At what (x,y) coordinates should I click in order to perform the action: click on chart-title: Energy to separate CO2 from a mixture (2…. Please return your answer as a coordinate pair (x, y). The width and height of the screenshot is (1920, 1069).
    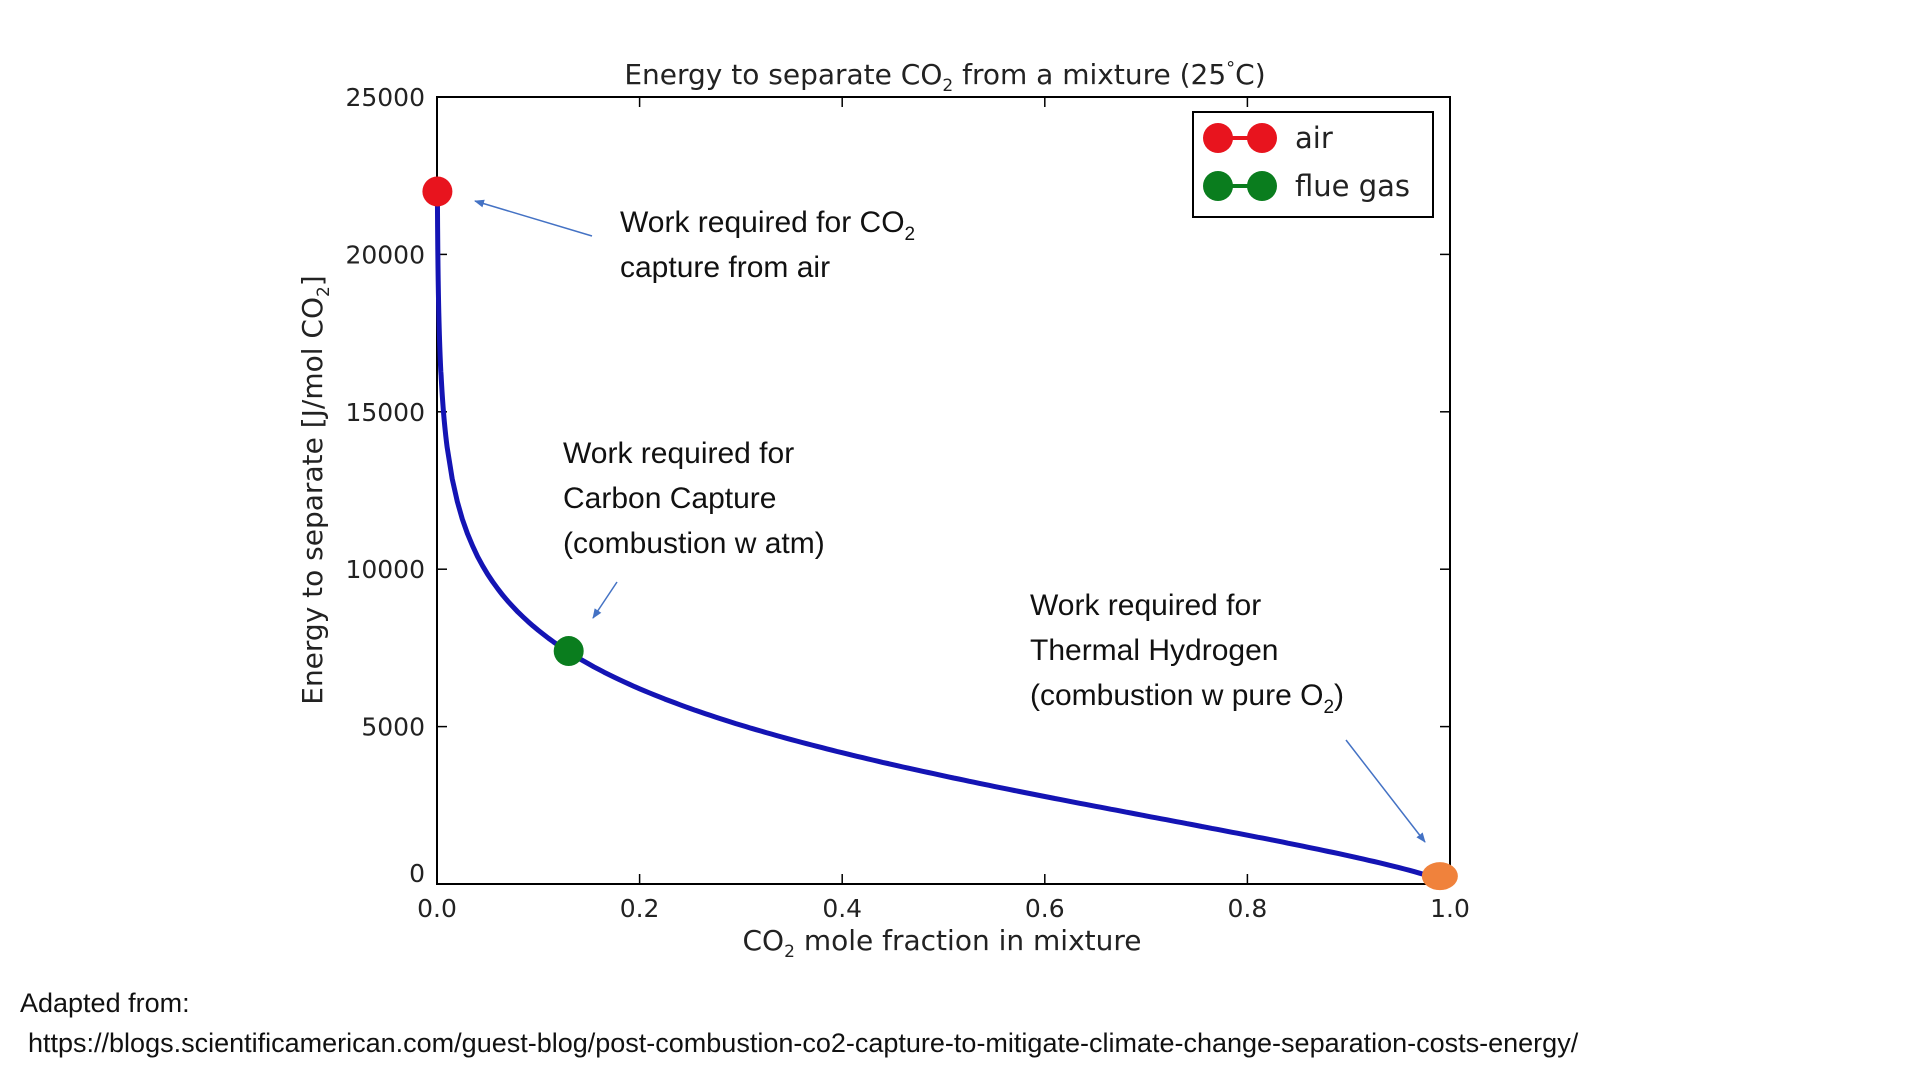
    Looking at the image, I should click on (944, 77).